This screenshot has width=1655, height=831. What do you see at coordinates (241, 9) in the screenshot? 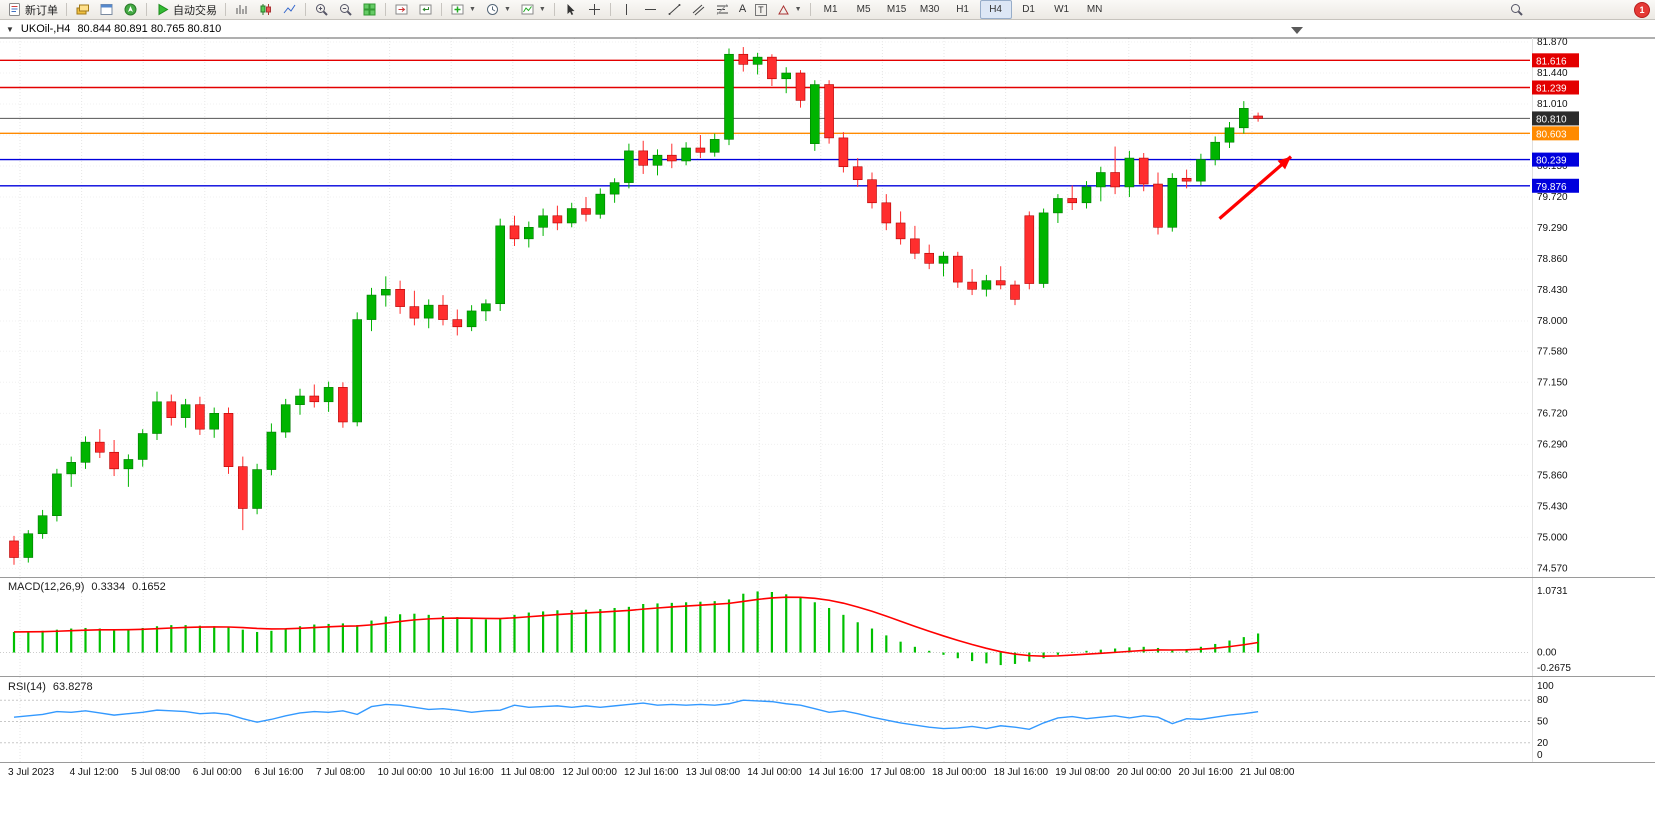
I see `bar-chart-type-button` at bounding box center [241, 9].